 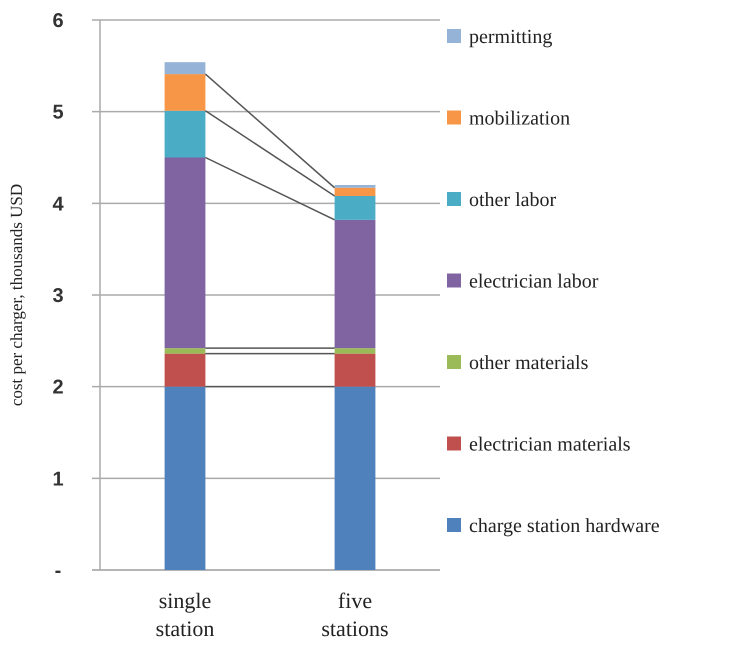 What do you see at coordinates (58, 296) in the screenshot?
I see `y-tick-label: 3` at bounding box center [58, 296].